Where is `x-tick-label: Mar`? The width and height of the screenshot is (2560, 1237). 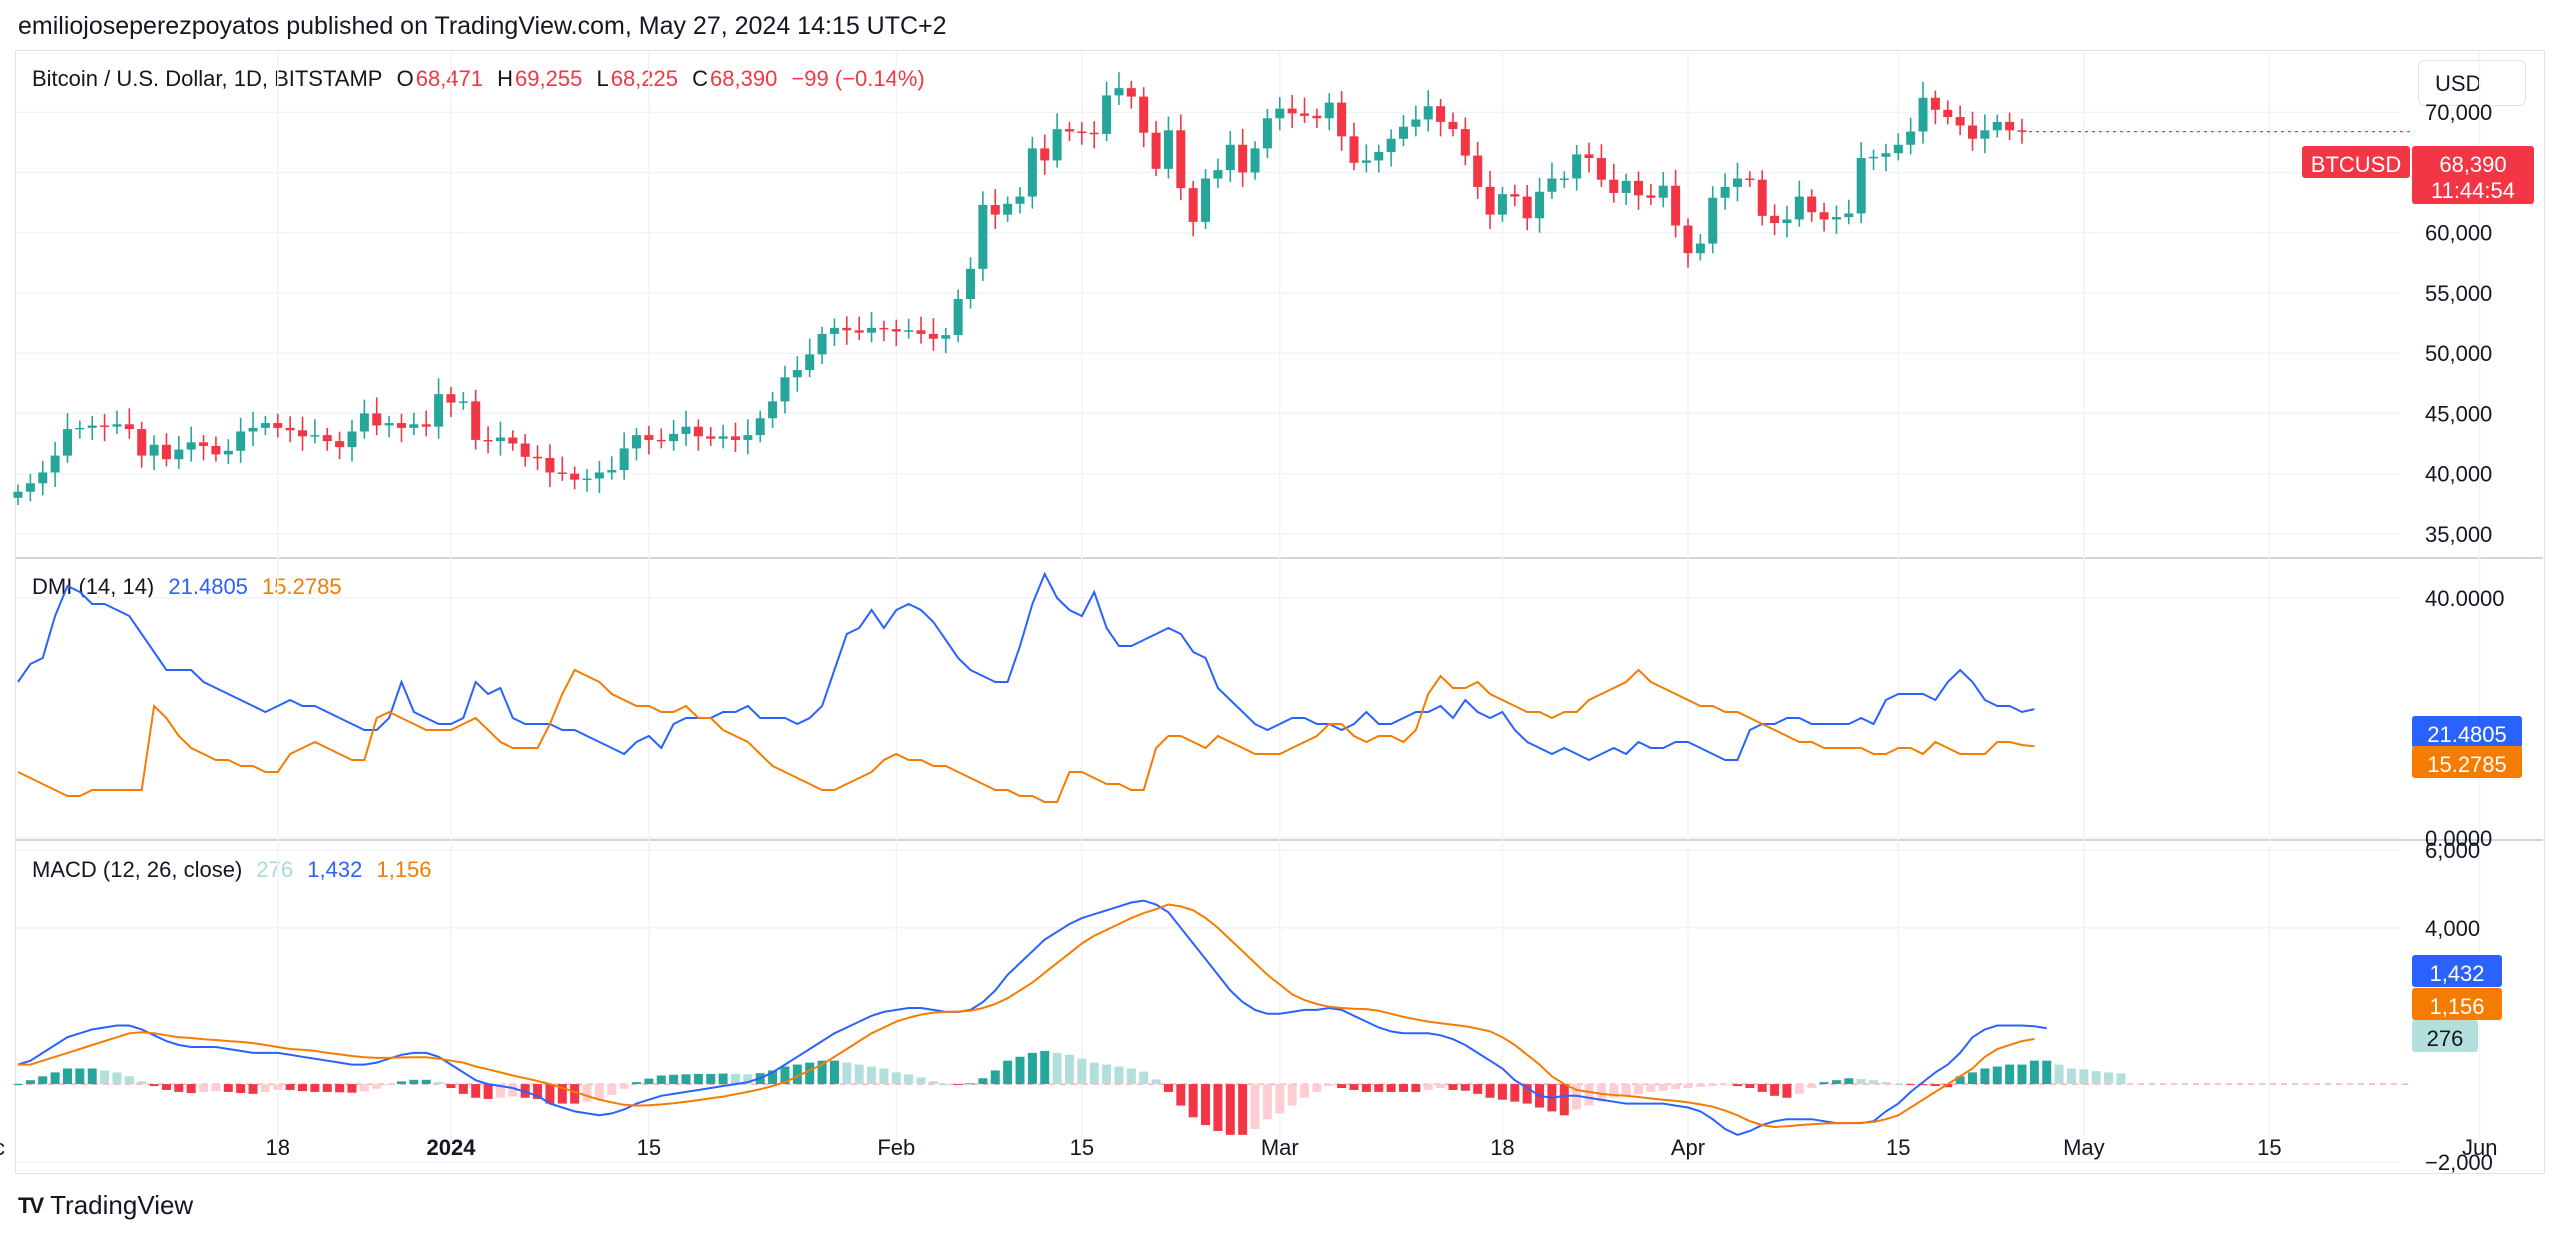
x-tick-label: Mar is located at coordinates (1280, 1147).